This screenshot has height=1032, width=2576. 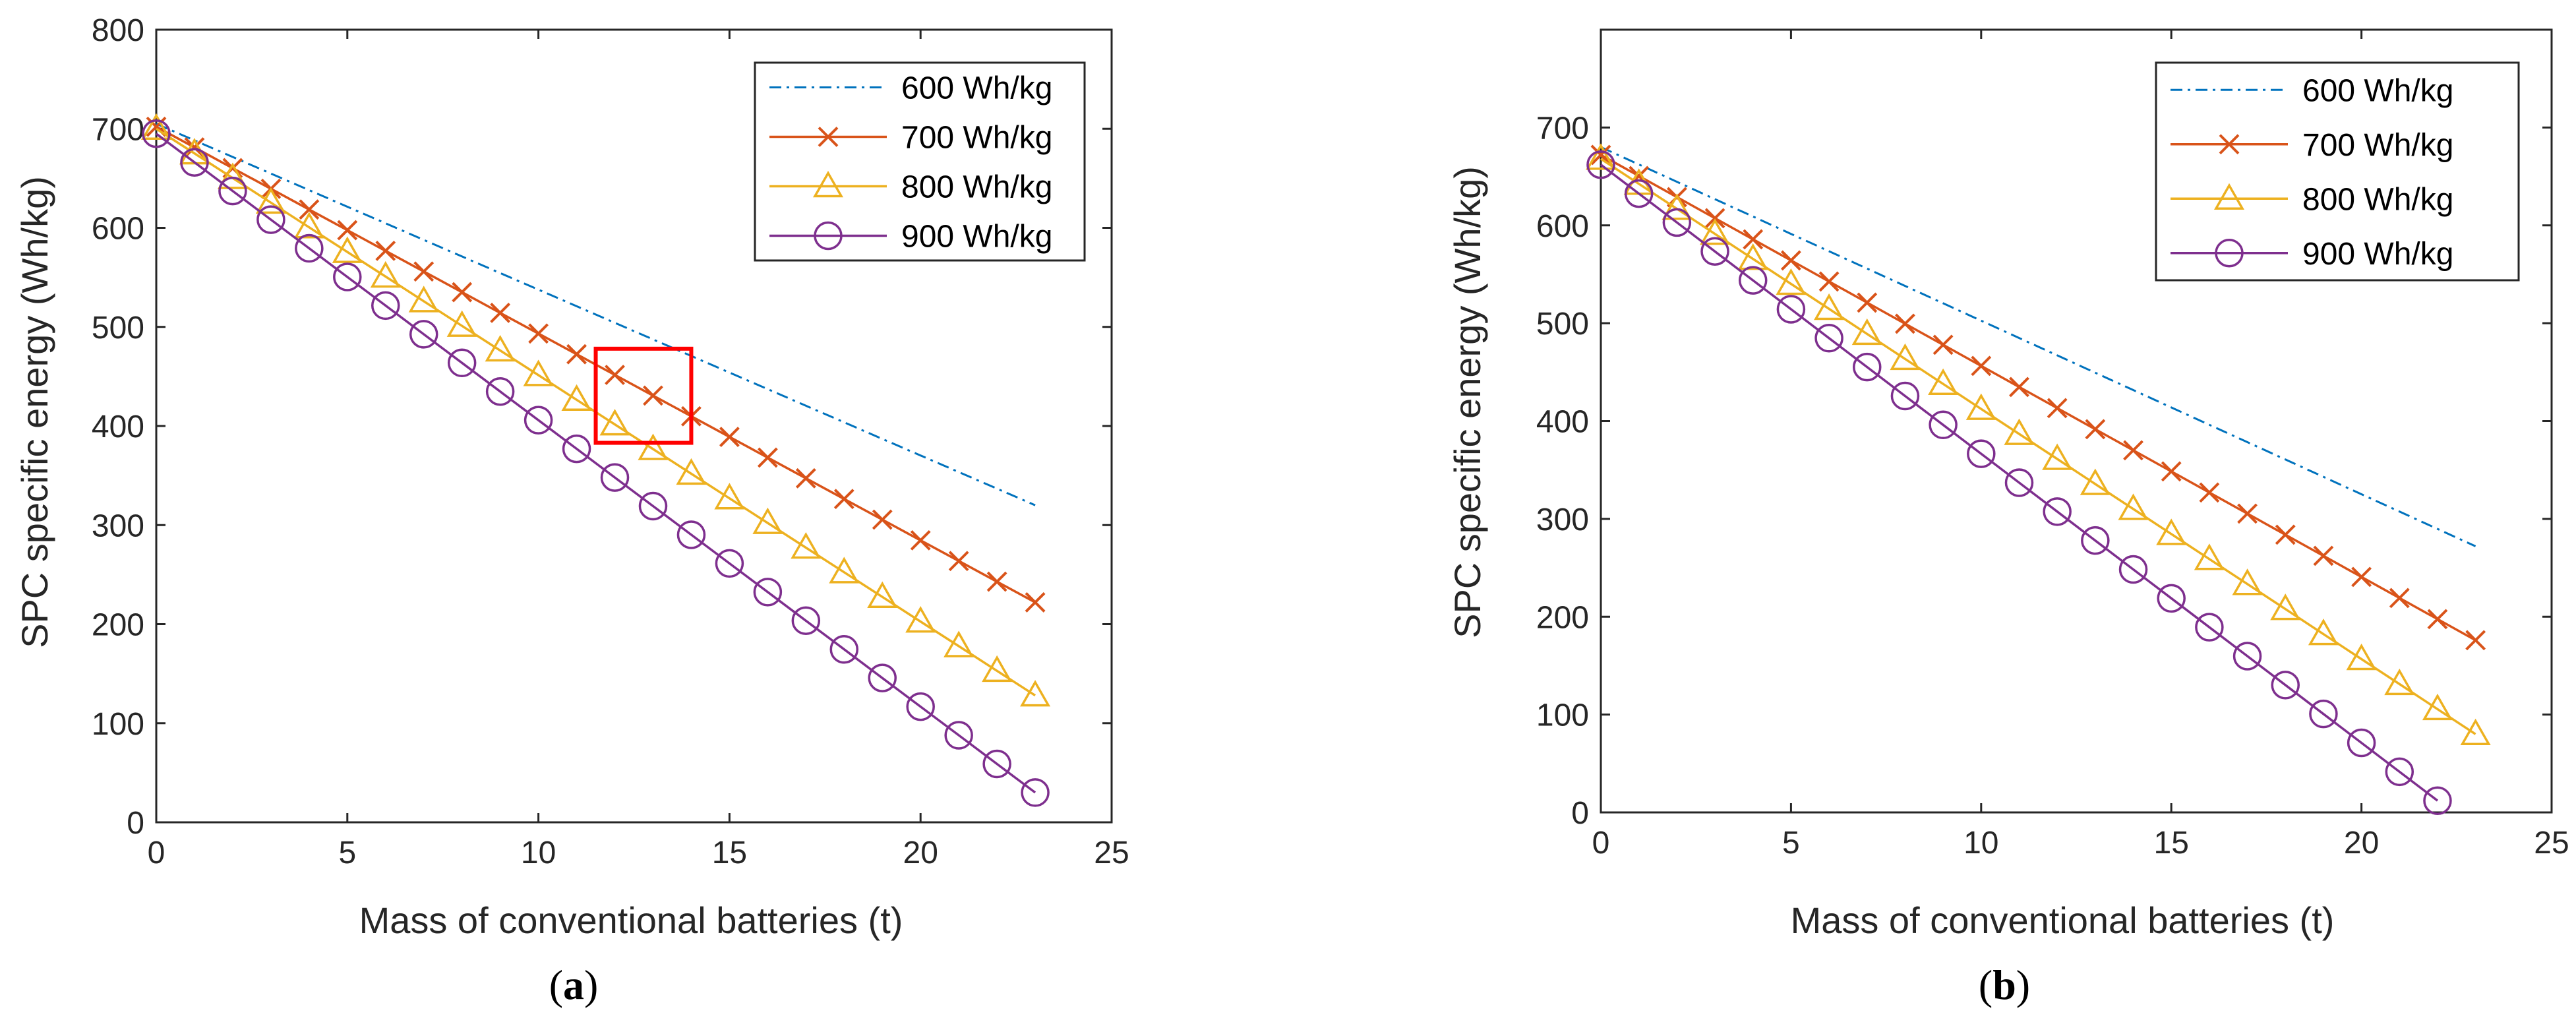 I want to click on x-tick-label: 15, so click(x=729, y=853).